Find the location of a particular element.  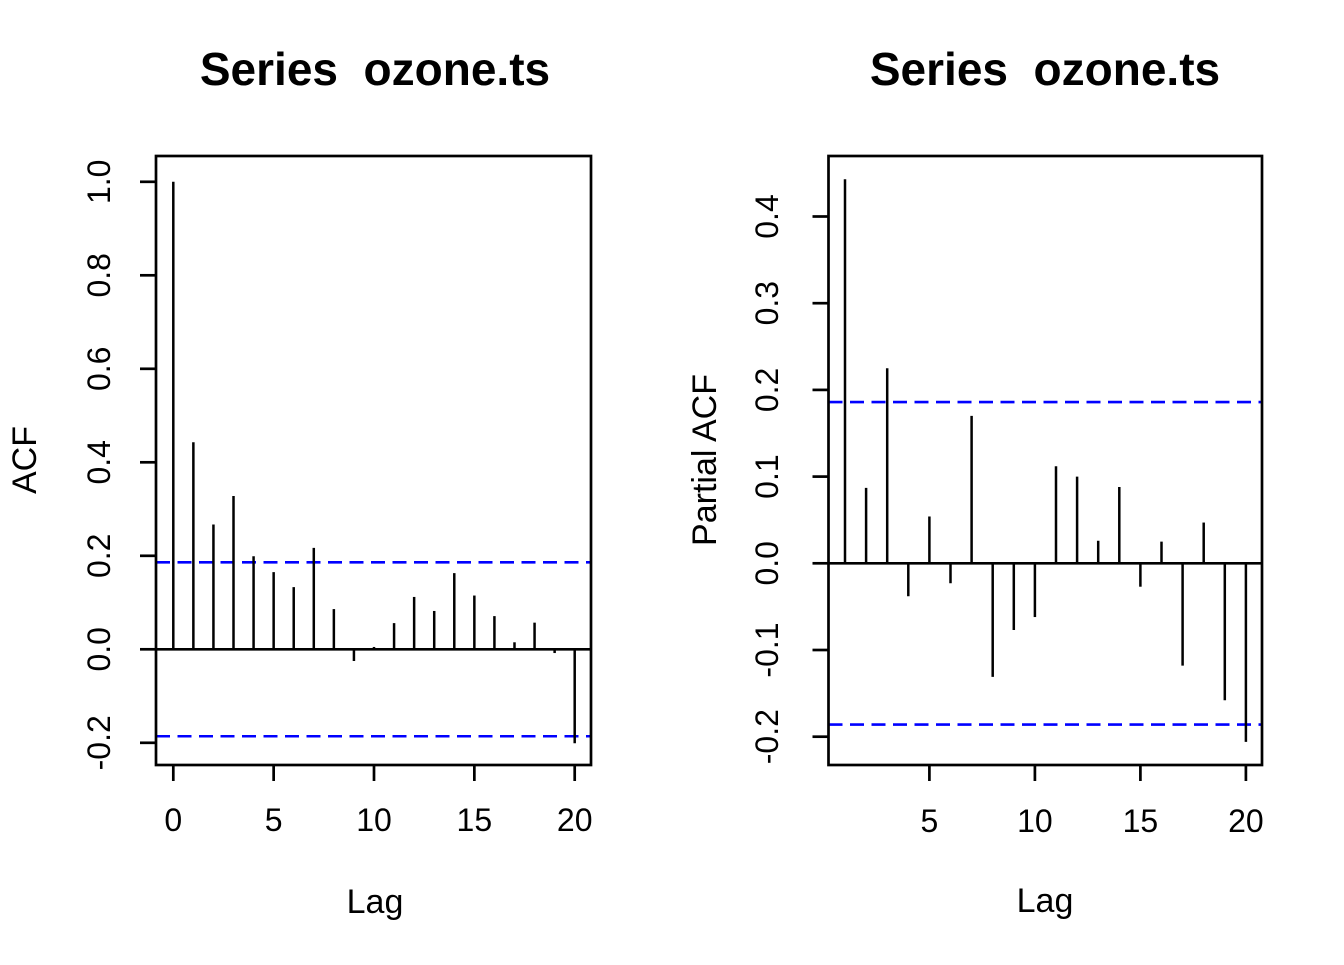

y-tick-label: 0.1 is located at coordinates (767, 476).